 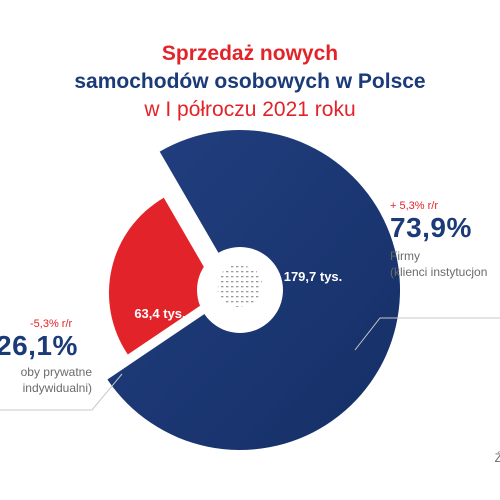 I want to click on label-firmy: Firmy, so click(x=405, y=256).